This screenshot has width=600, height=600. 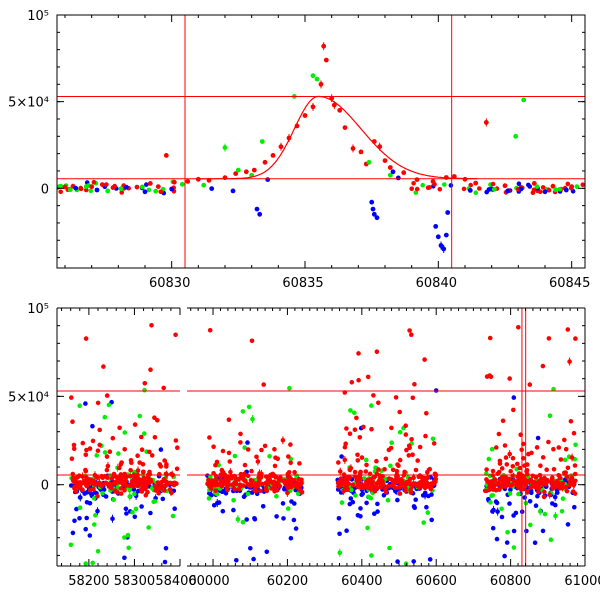 I want to click on bottom-x-tick-label: 61000, so click(x=582, y=581).